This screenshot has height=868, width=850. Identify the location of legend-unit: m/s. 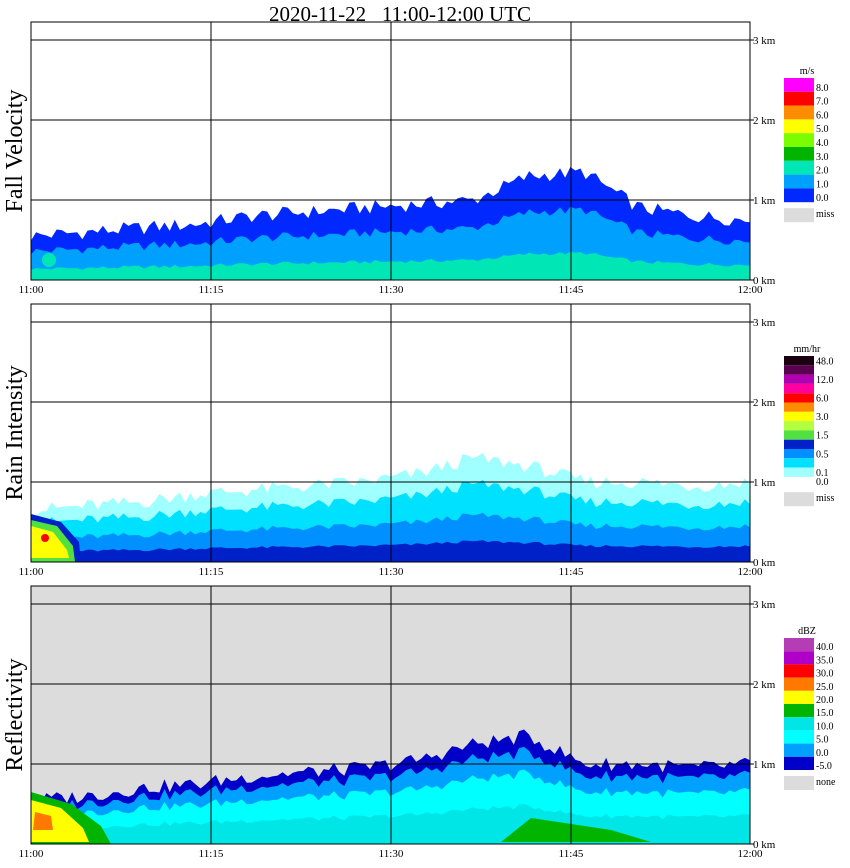
(807, 71).